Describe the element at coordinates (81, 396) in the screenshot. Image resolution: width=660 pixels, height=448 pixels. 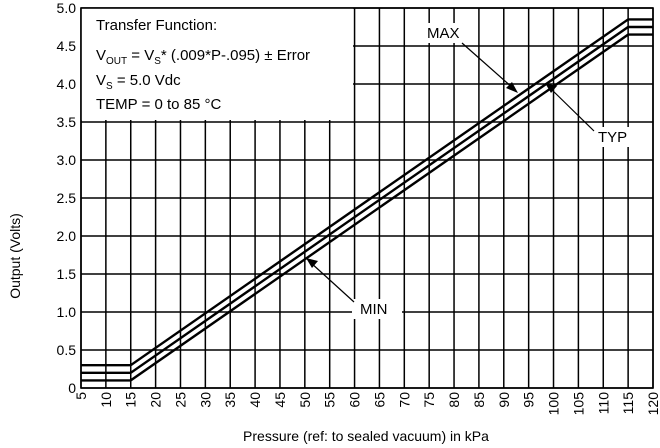
I see `x-tick-label: 5` at that location.